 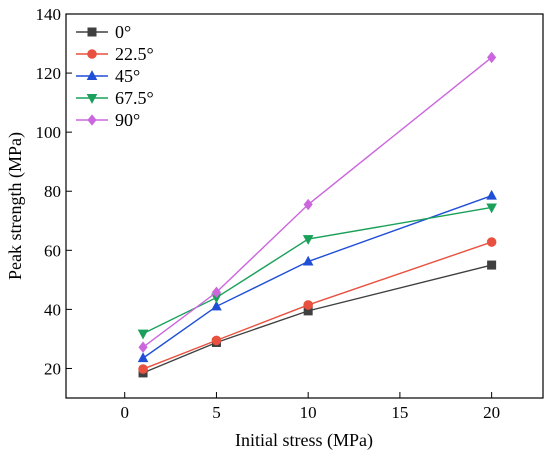 I want to click on x-axis-ticks: 0 5 10 15 20, so click(x=310, y=407).